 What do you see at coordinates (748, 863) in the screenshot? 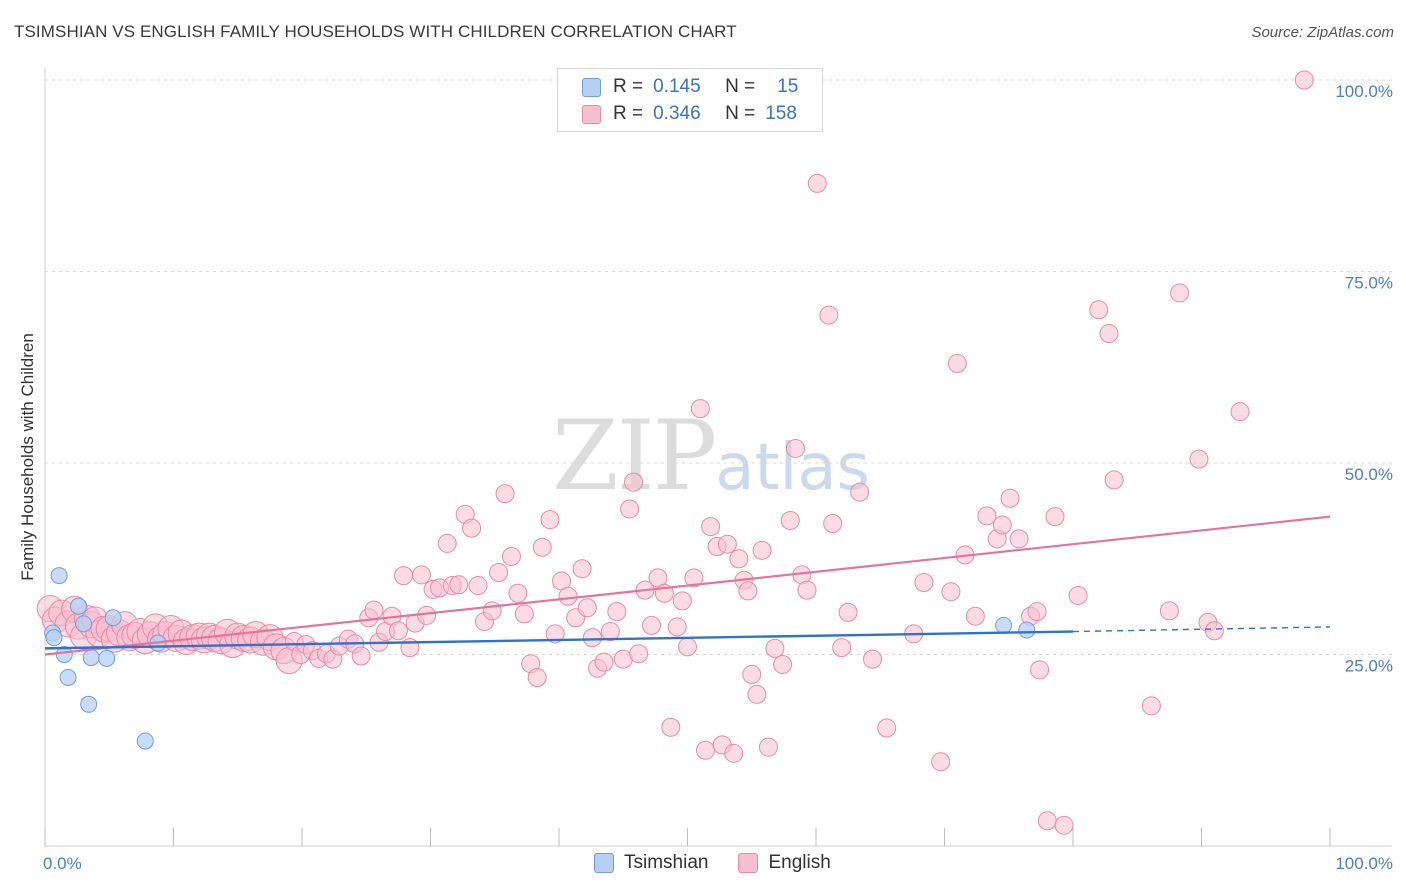
I see `series-swatch-english` at bounding box center [748, 863].